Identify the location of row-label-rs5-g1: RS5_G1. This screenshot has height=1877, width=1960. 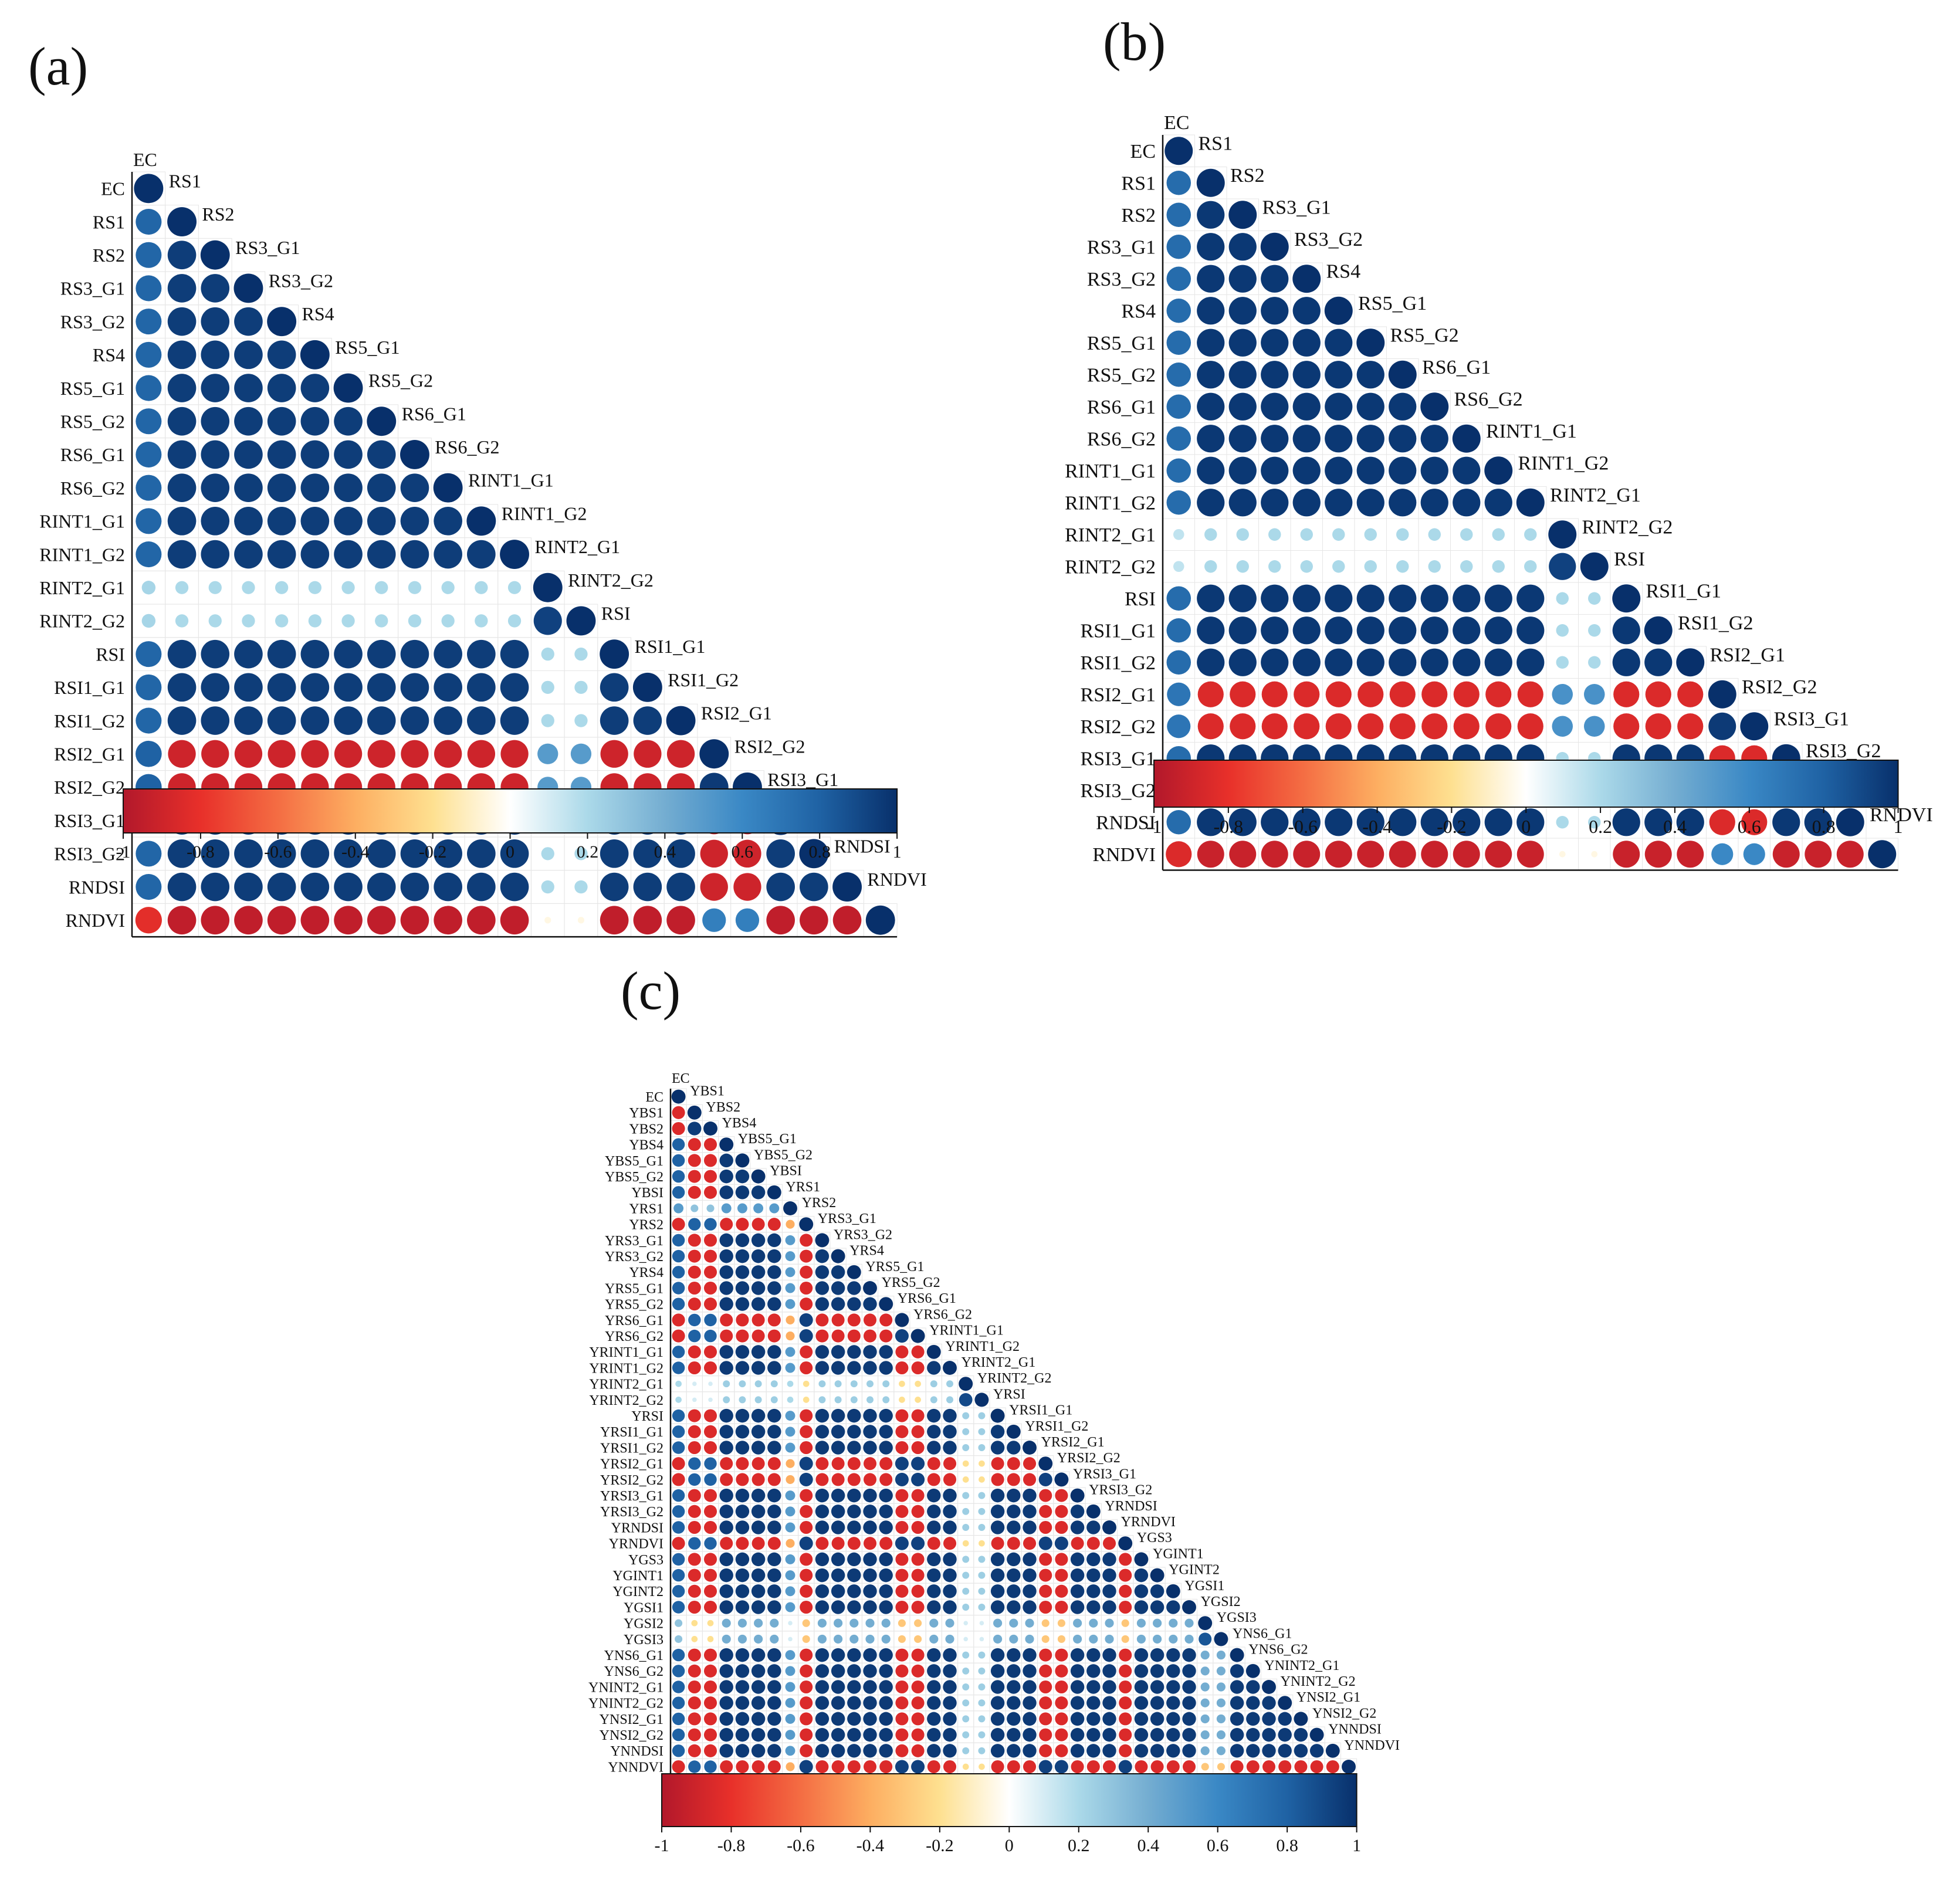
(1122, 343).